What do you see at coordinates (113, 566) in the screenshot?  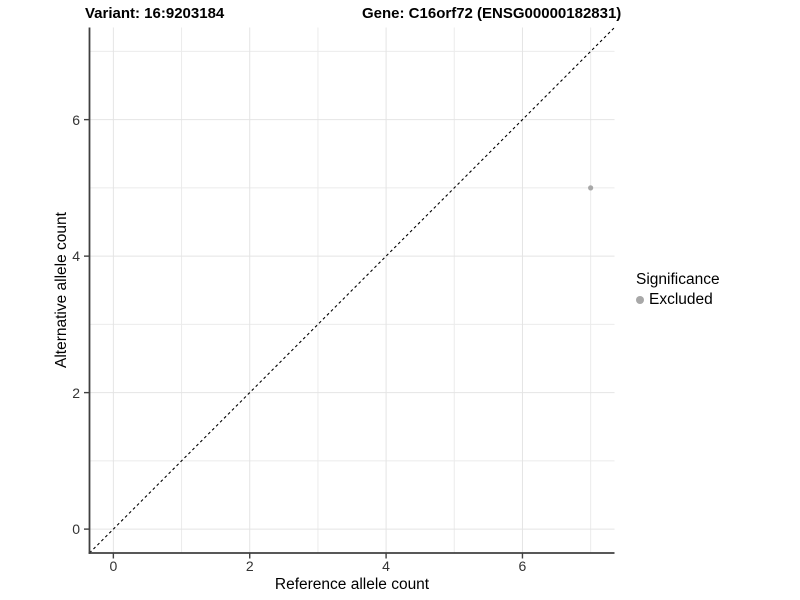 I see `x-tick-label: 0` at bounding box center [113, 566].